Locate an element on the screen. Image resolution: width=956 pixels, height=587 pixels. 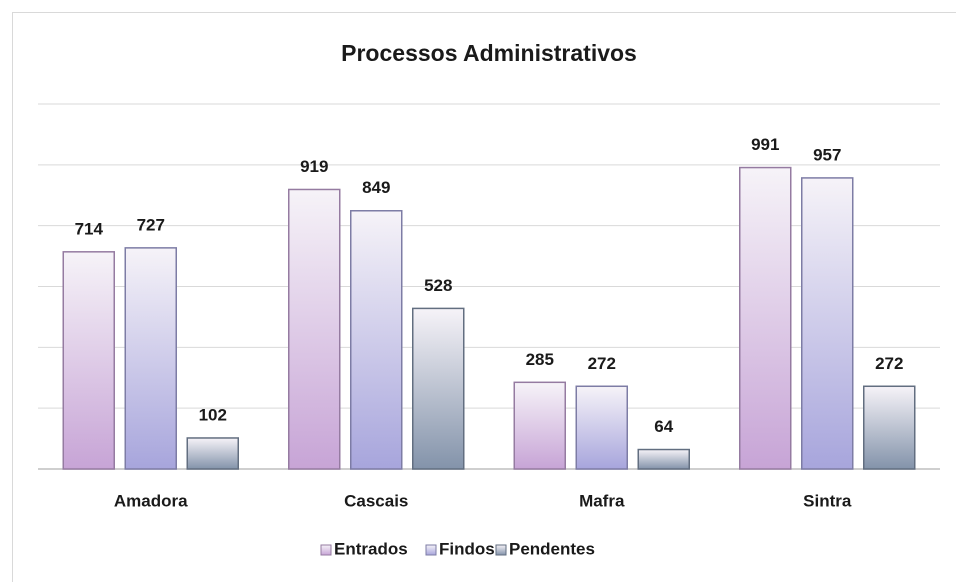
data-label: 957 is located at coordinates (827, 154).